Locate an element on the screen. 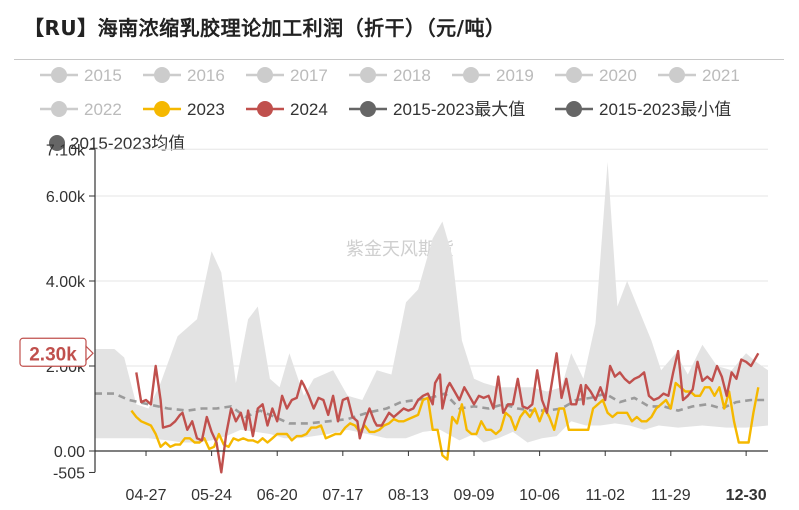 This screenshot has height=510, width=799. current-value-pointer is located at coordinates (89, 353).